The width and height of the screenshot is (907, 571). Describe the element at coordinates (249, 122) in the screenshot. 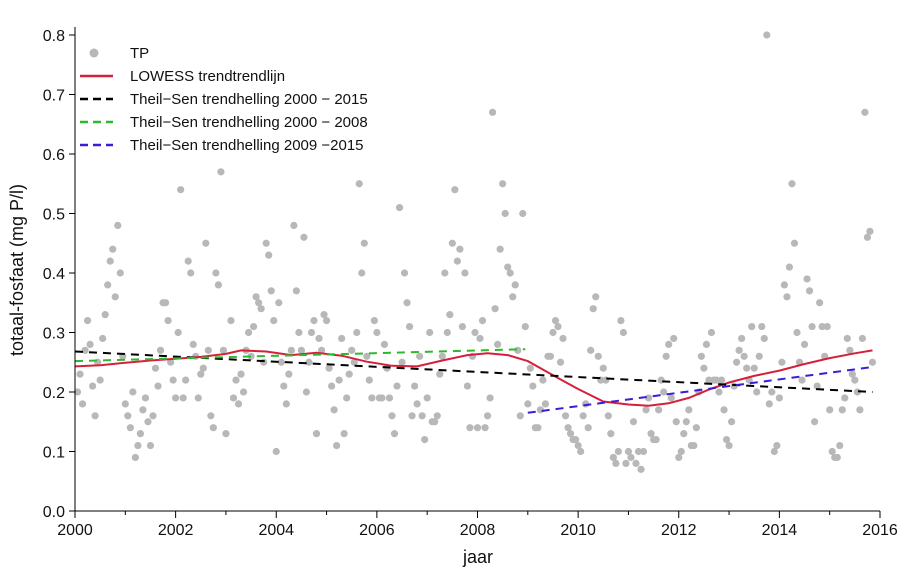

I see `legend-label: Theil−Sen trendhelling 2000 − 2008` at that location.